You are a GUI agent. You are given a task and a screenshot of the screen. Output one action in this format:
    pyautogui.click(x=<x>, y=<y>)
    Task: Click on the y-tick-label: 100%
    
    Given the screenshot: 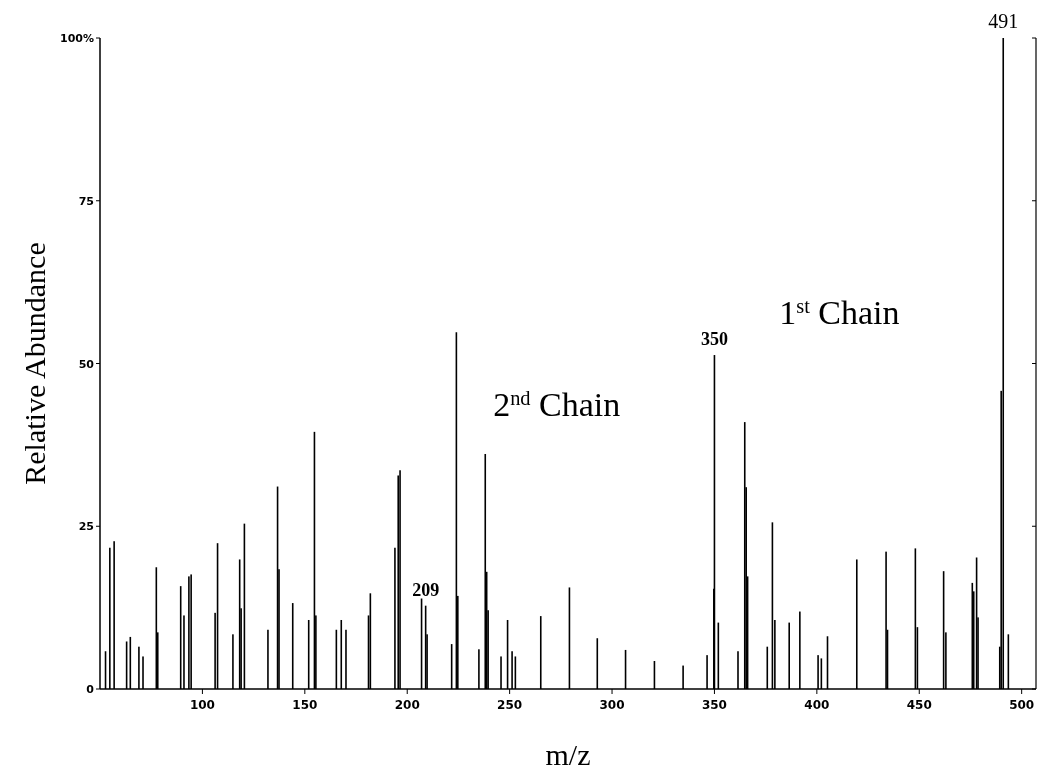 What is the action you would take?
    pyautogui.click(x=77, y=38)
    